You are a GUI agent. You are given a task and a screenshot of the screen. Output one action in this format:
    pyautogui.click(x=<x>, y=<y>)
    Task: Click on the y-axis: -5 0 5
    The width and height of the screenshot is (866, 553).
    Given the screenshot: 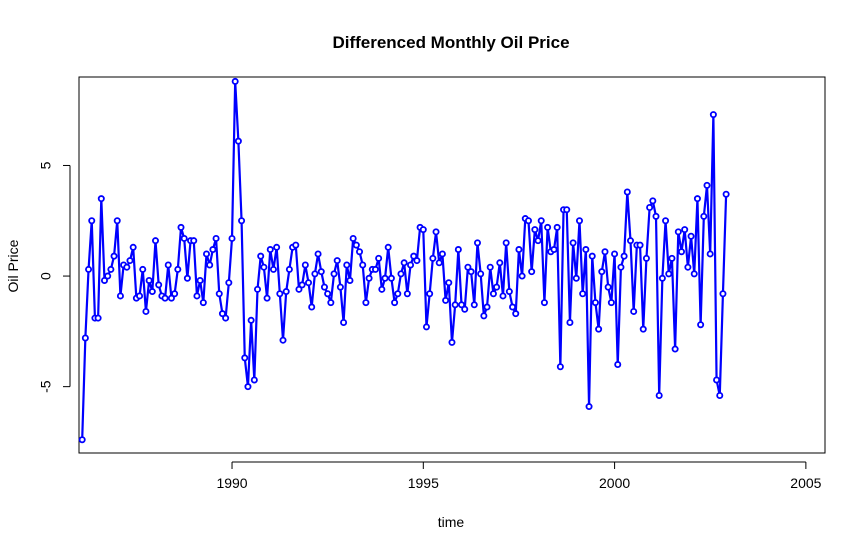 What is the action you would take?
    pyautogui.click(x=54, y=277)
    